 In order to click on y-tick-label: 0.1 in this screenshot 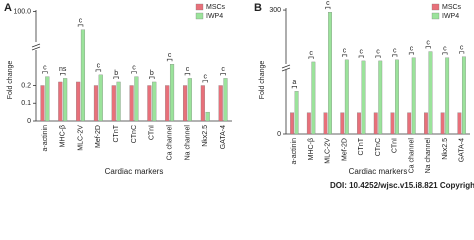, I will do `click(26, 103)`.